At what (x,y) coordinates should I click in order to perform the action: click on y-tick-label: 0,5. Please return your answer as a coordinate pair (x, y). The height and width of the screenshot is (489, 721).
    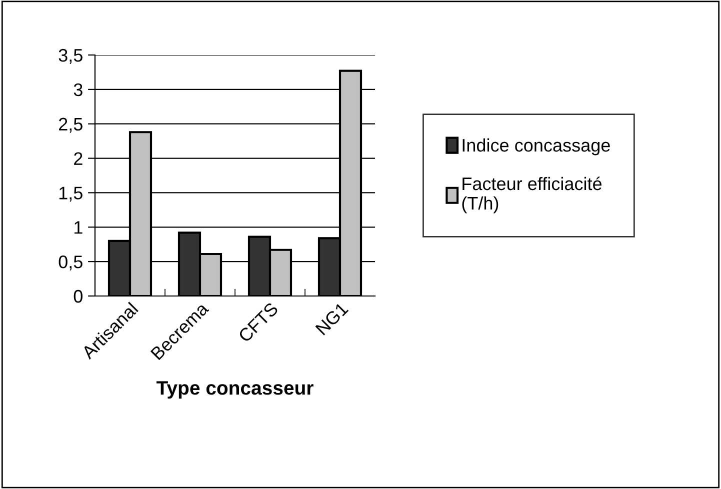
    Looking at the image, I should click on (70, 263).